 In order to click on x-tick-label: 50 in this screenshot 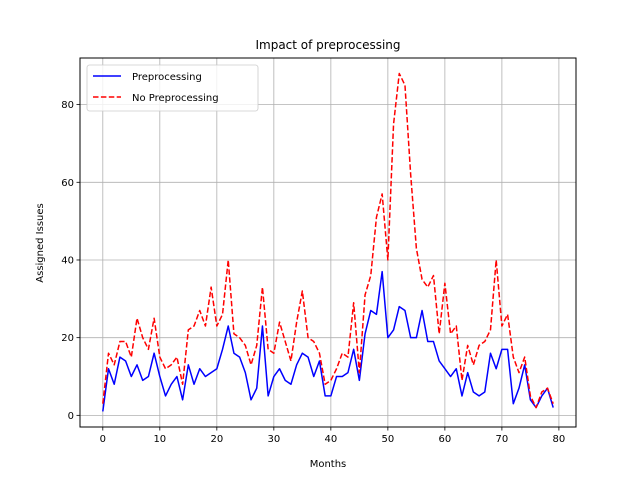, I will do `click(387, 439)`.